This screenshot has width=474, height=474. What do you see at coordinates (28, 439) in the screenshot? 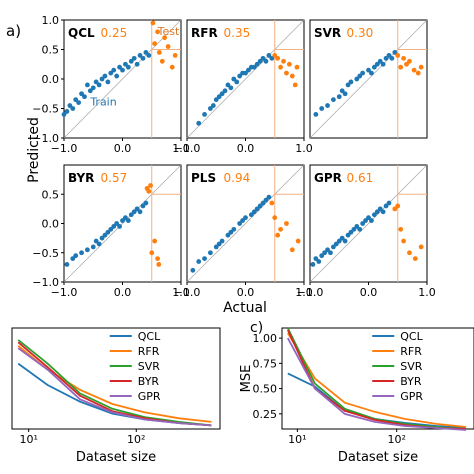
I see `x-tick-label-b: 10¹` at bounding box center [28, 439].